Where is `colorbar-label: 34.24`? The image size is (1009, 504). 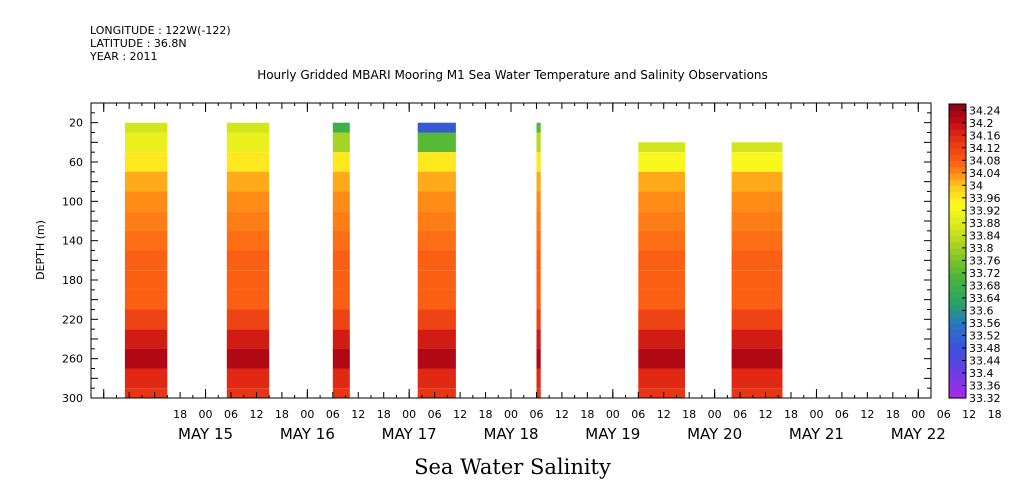
colorbar-label: 34.24 is located at coordinates (985, 110).